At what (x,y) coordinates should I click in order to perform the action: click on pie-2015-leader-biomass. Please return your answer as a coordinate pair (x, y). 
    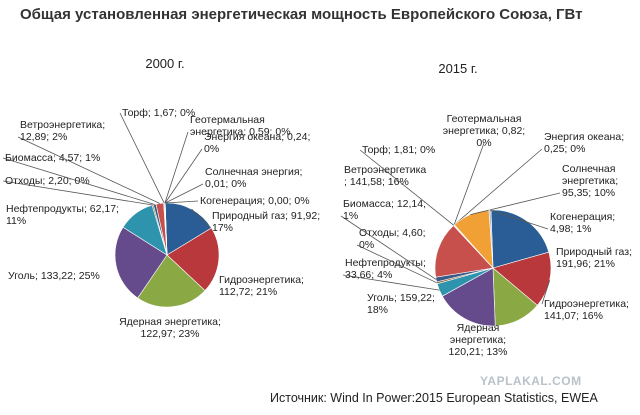
    Looking at the image, I should click on (388, 247).